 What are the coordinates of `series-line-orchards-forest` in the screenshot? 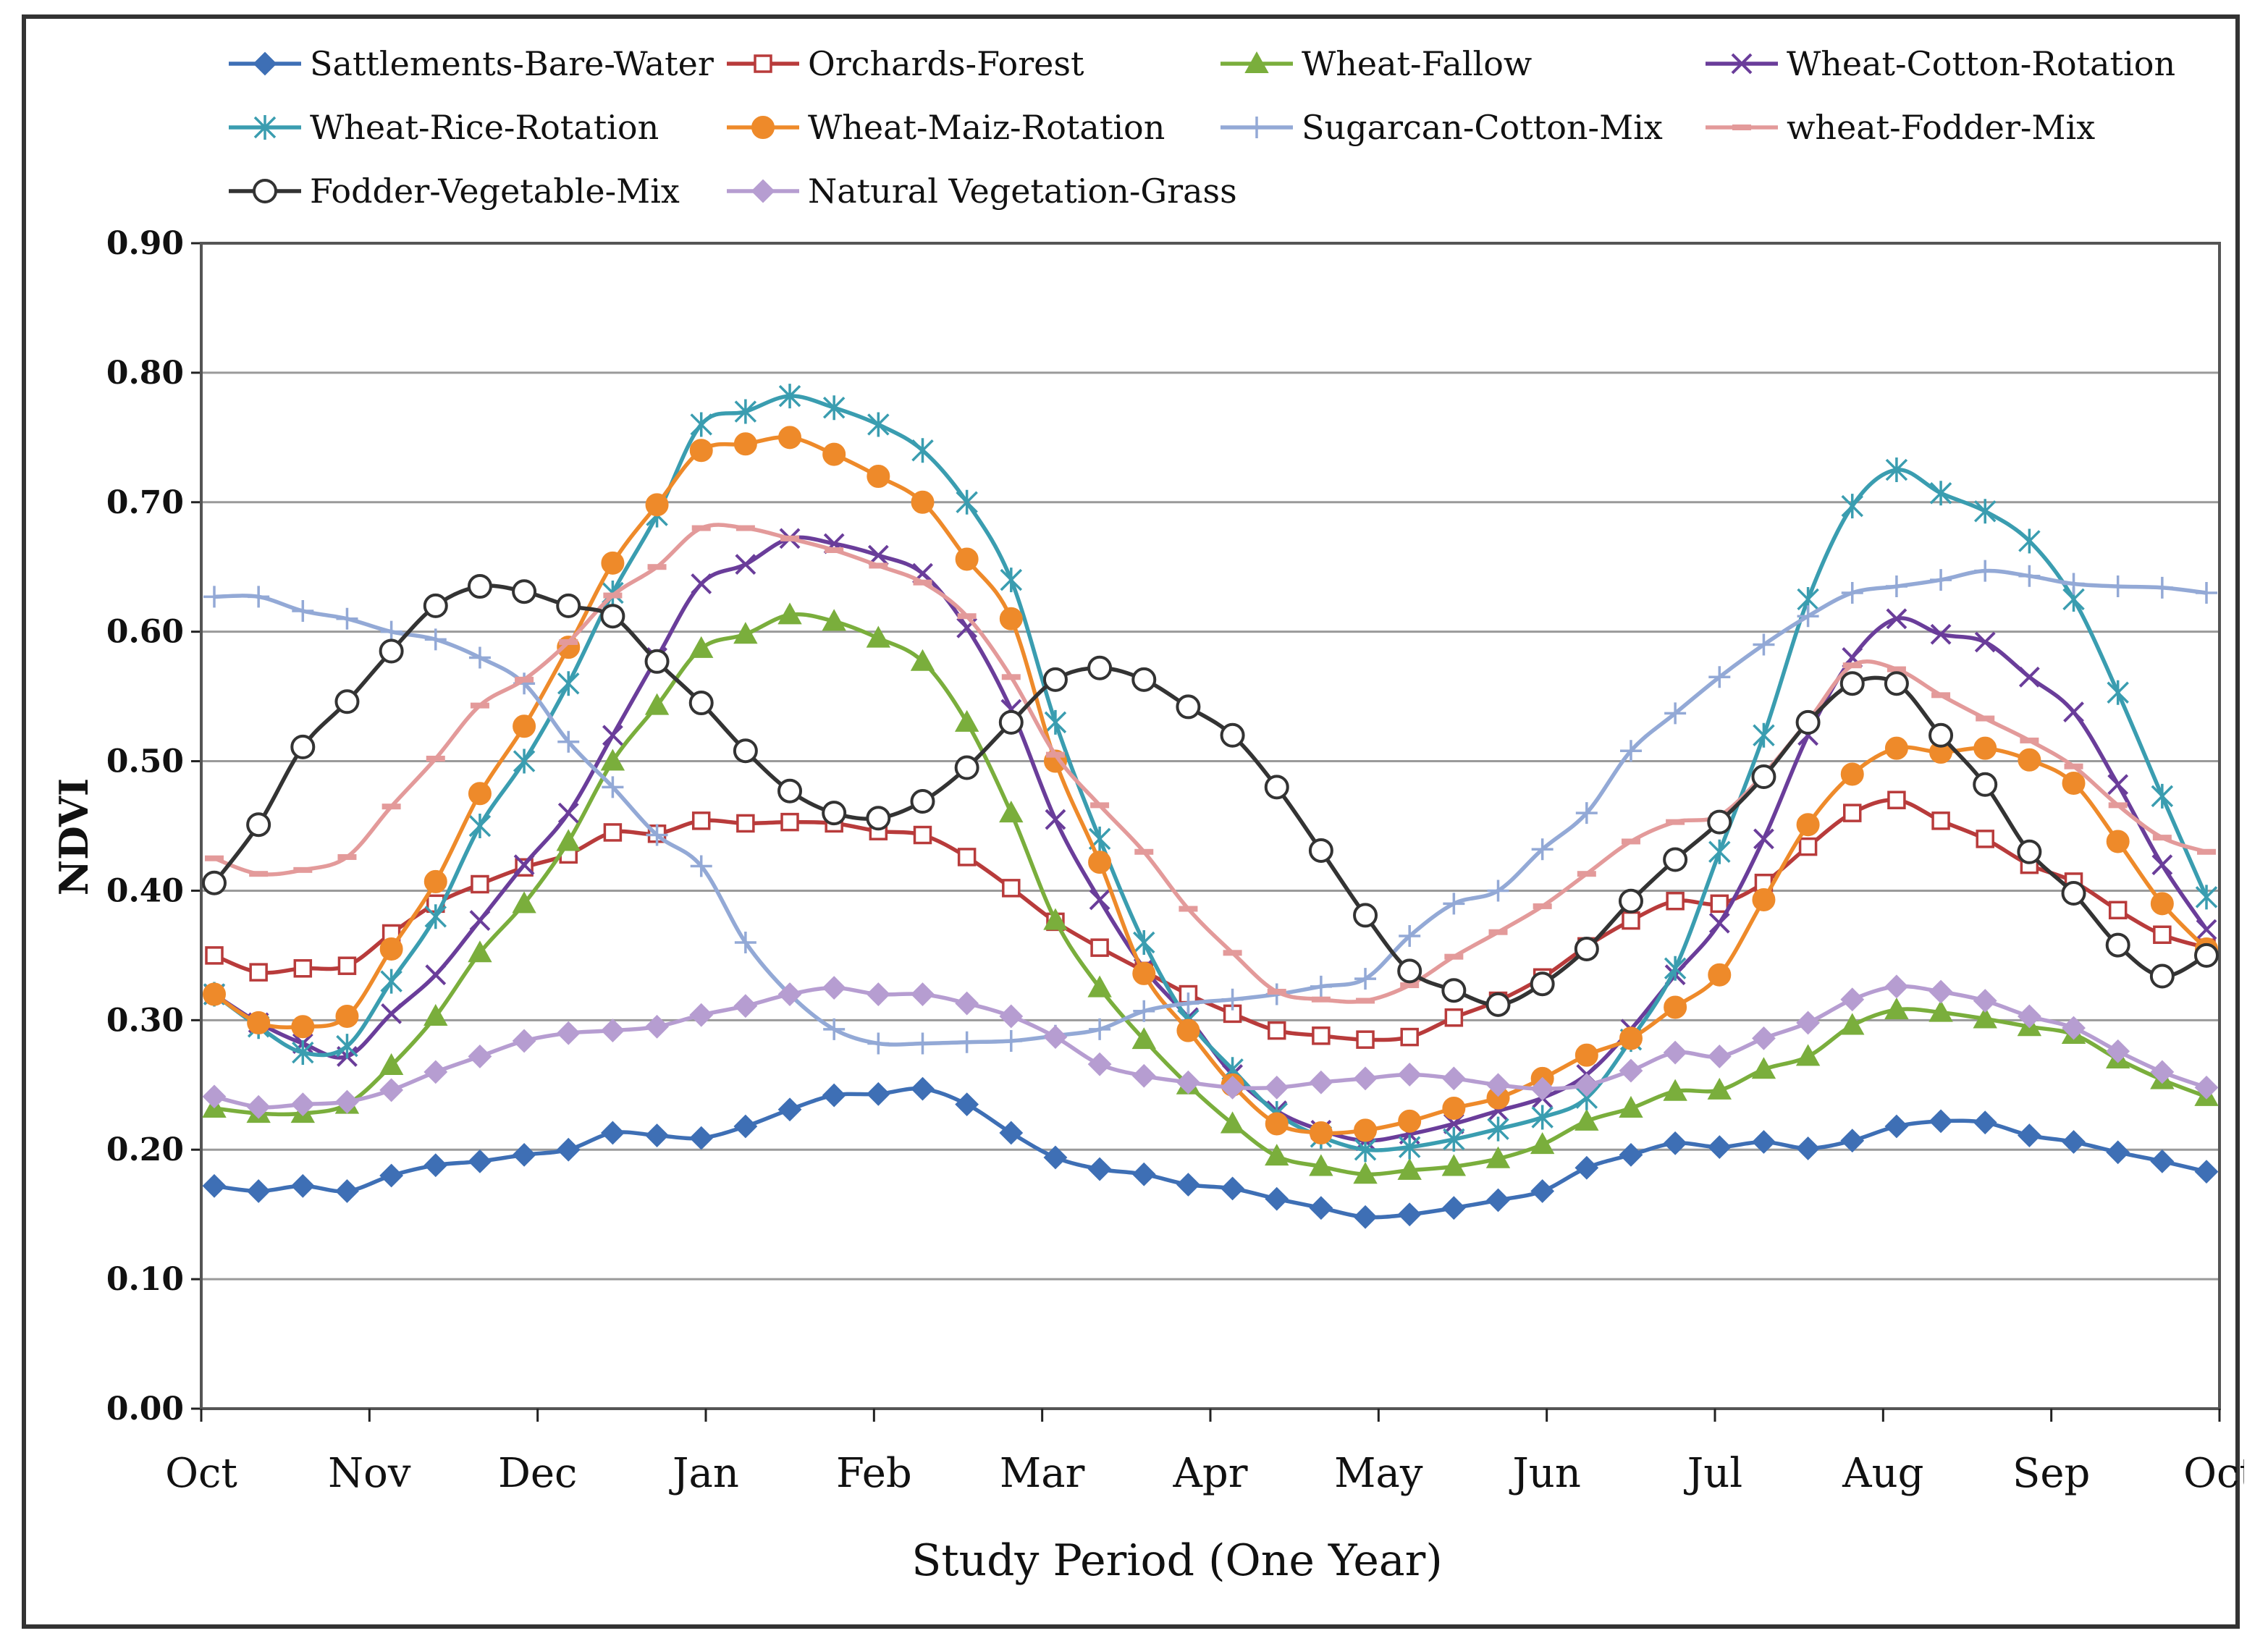 It's located at (1210, 920).